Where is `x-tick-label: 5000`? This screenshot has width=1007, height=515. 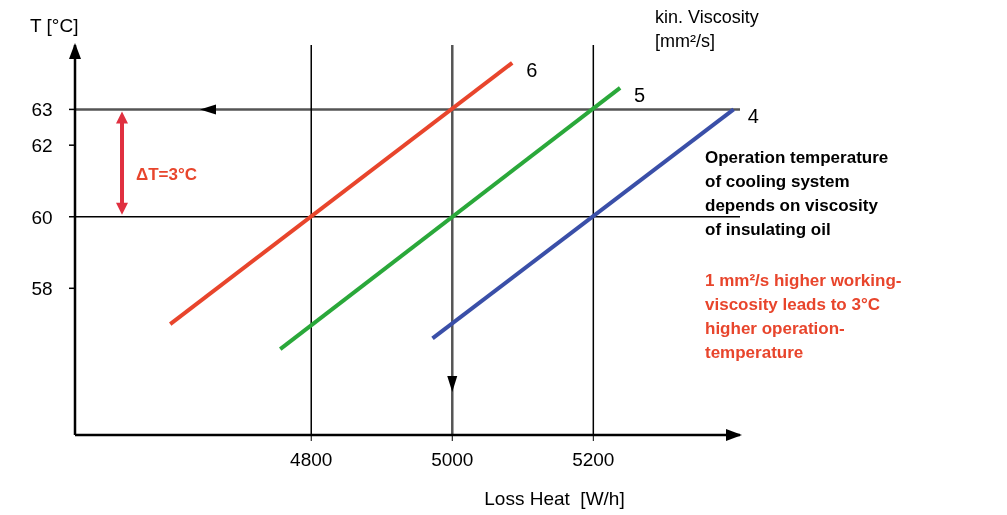
x-tick-label: 5000 is located at coordinates (452, 459).